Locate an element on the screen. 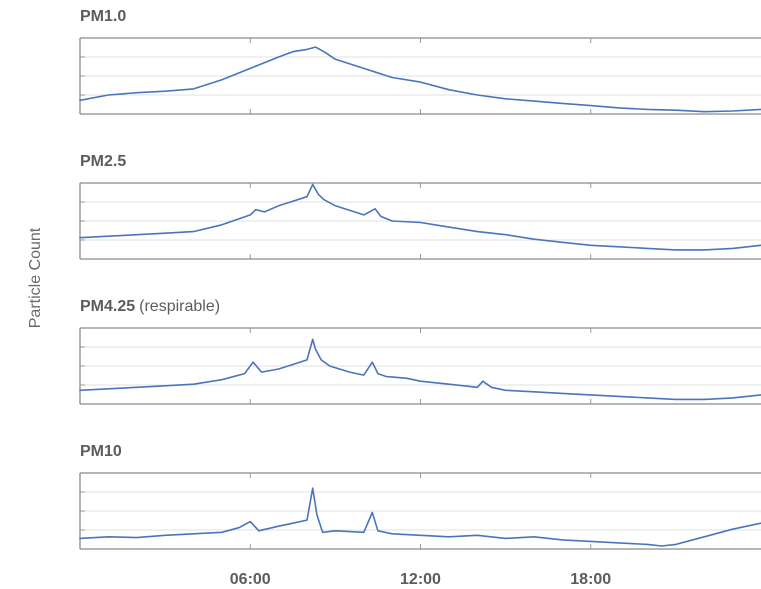 The image size is (761, 589). series-line-PM1.0 is located at coordinates (420, 79).